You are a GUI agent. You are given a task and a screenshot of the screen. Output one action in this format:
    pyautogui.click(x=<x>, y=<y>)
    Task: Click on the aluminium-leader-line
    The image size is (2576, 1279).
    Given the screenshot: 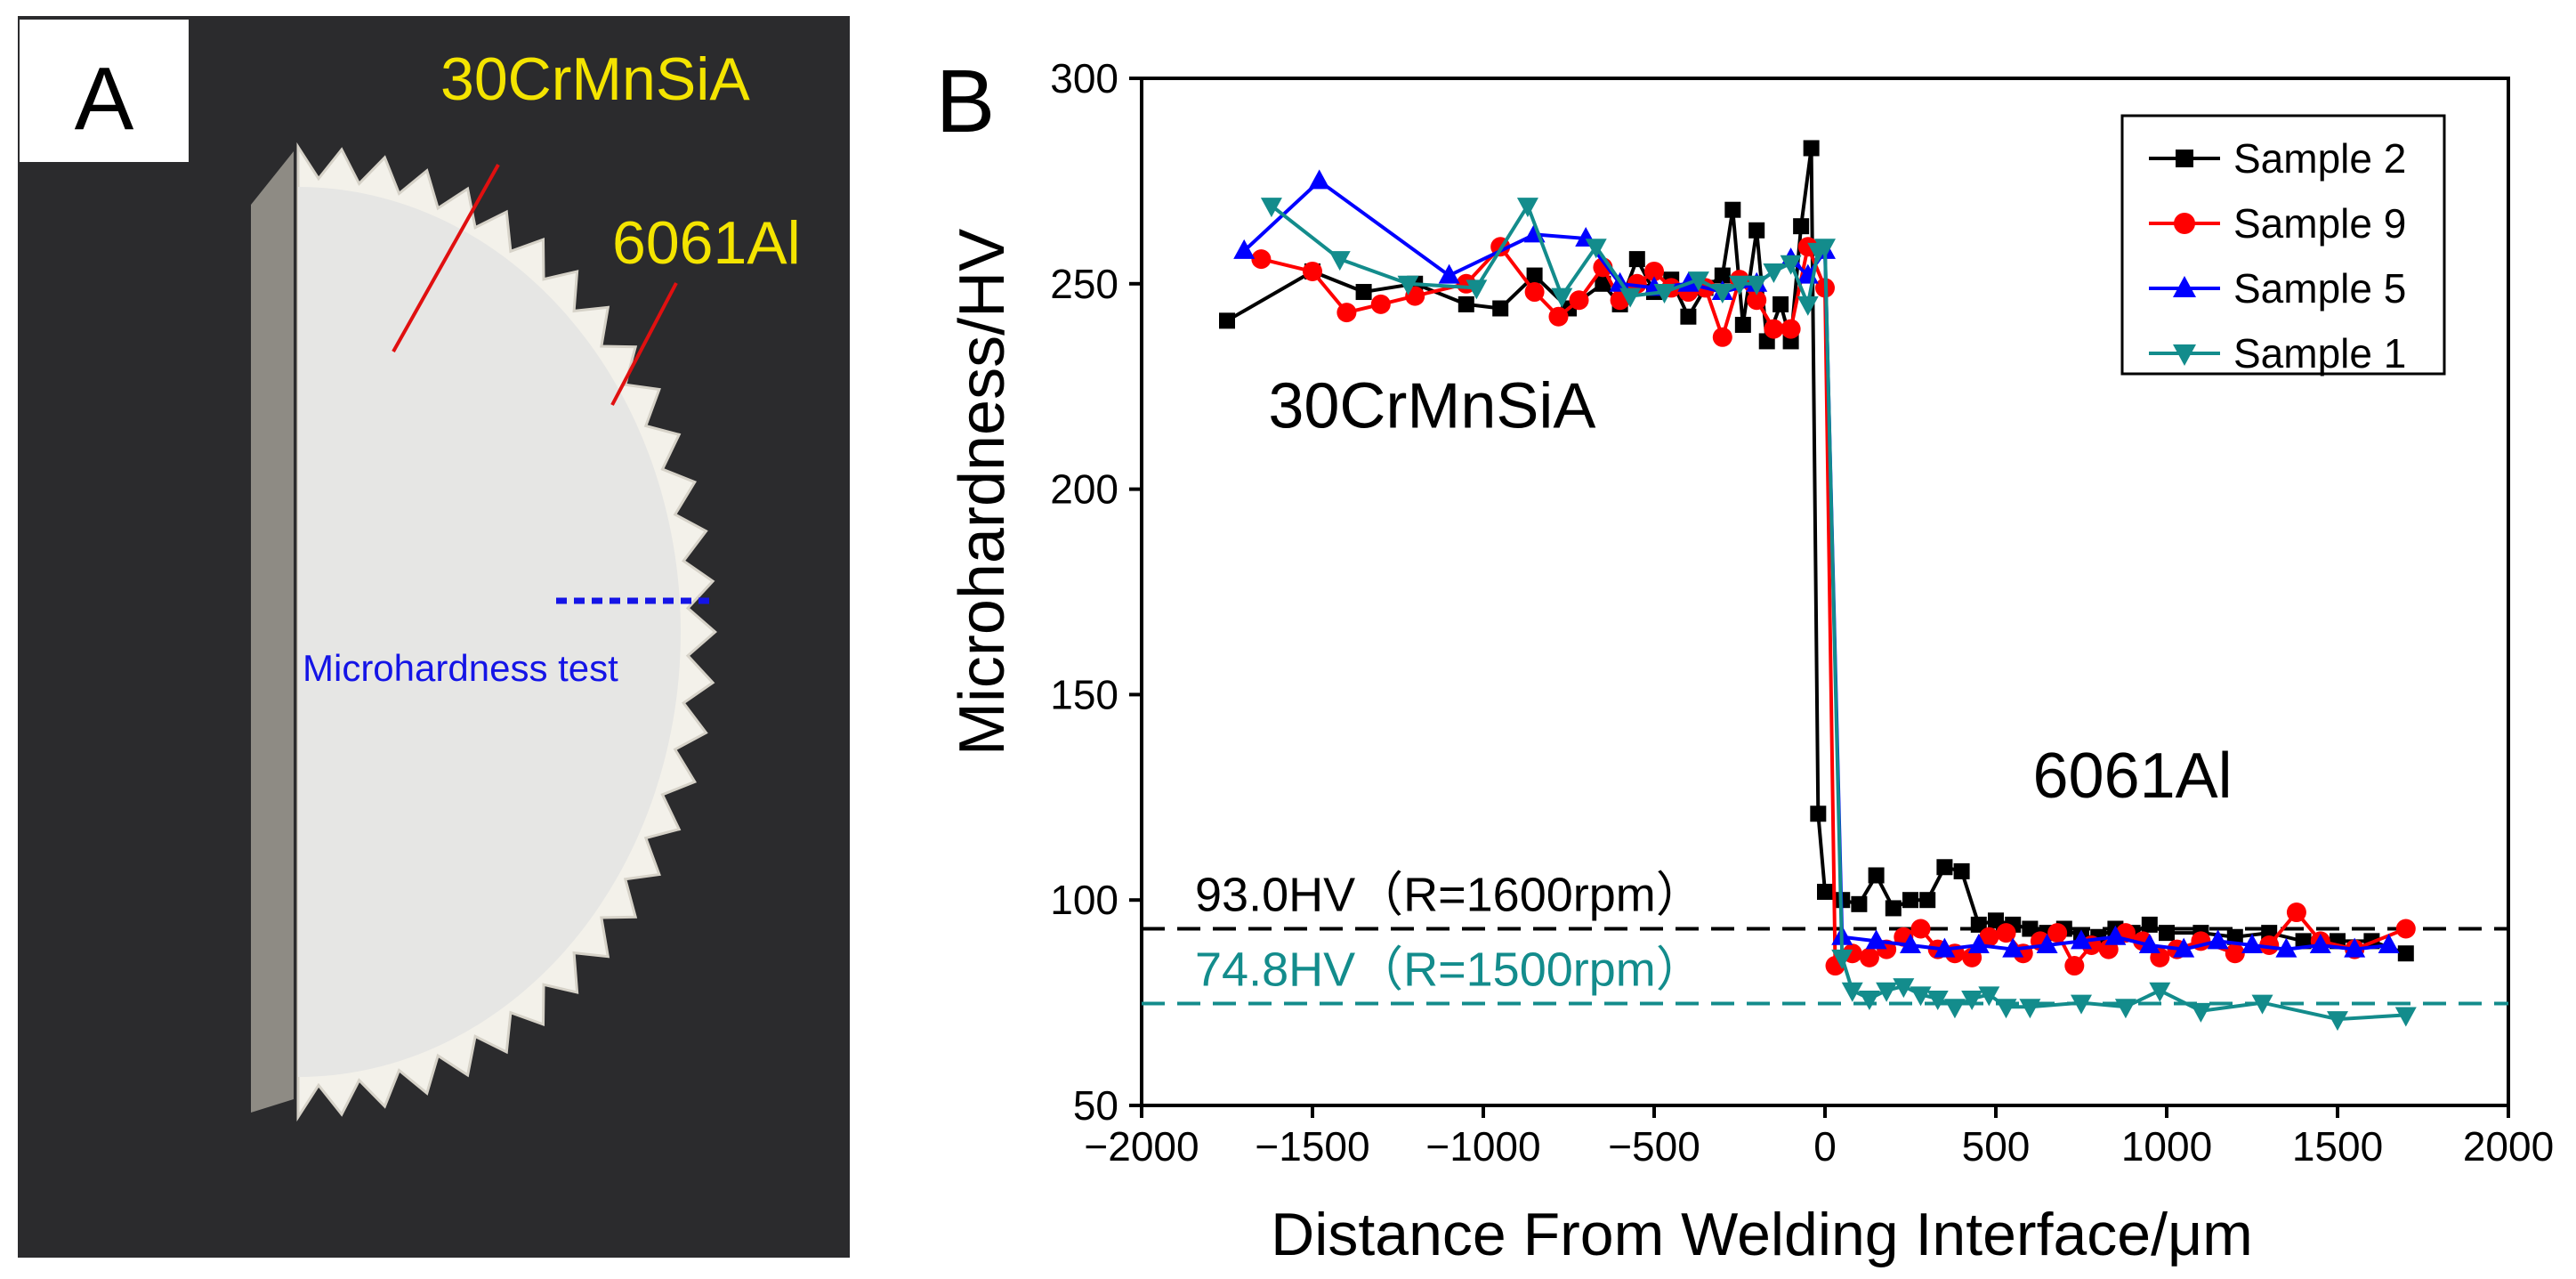 What is the action you would take?
    pyautogui.click(x=644, y=344)
    